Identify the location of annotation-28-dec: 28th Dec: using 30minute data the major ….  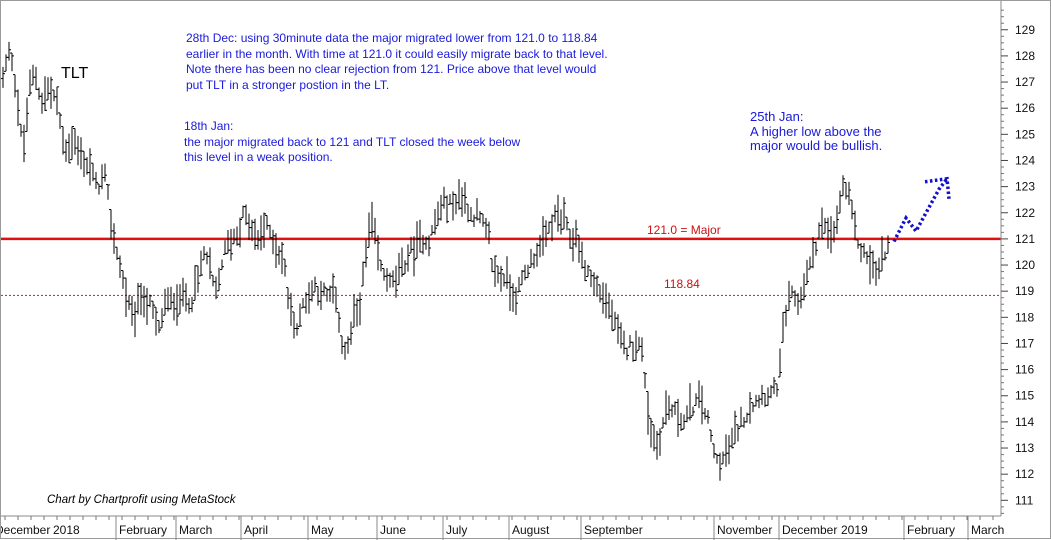
(397, 61).